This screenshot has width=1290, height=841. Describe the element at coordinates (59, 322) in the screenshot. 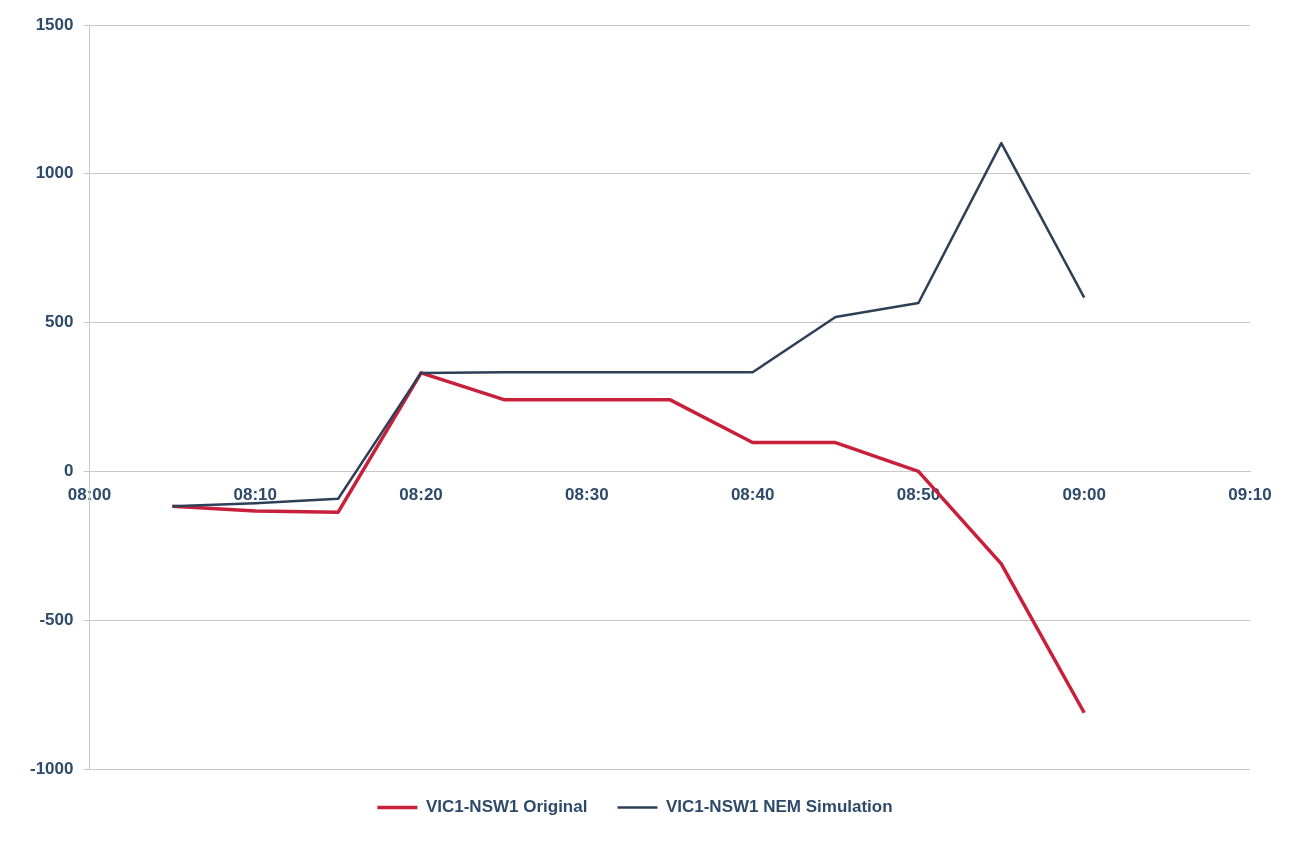

I see `y-tick-label: 500` at that location.